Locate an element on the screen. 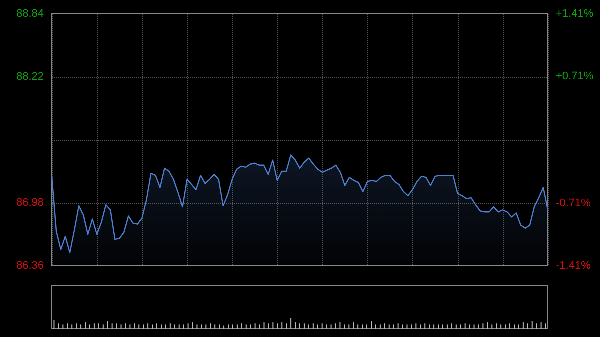 The height and width of the screenshot is (337, 600). y2-tick-label: -1.41% is located at coordinates (574, 266).